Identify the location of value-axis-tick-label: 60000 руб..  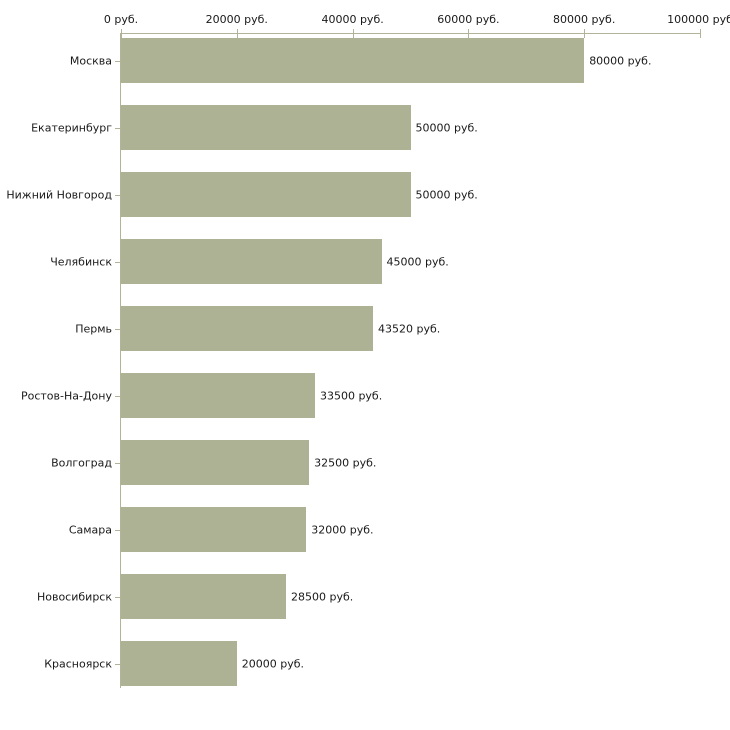
(468, 19).